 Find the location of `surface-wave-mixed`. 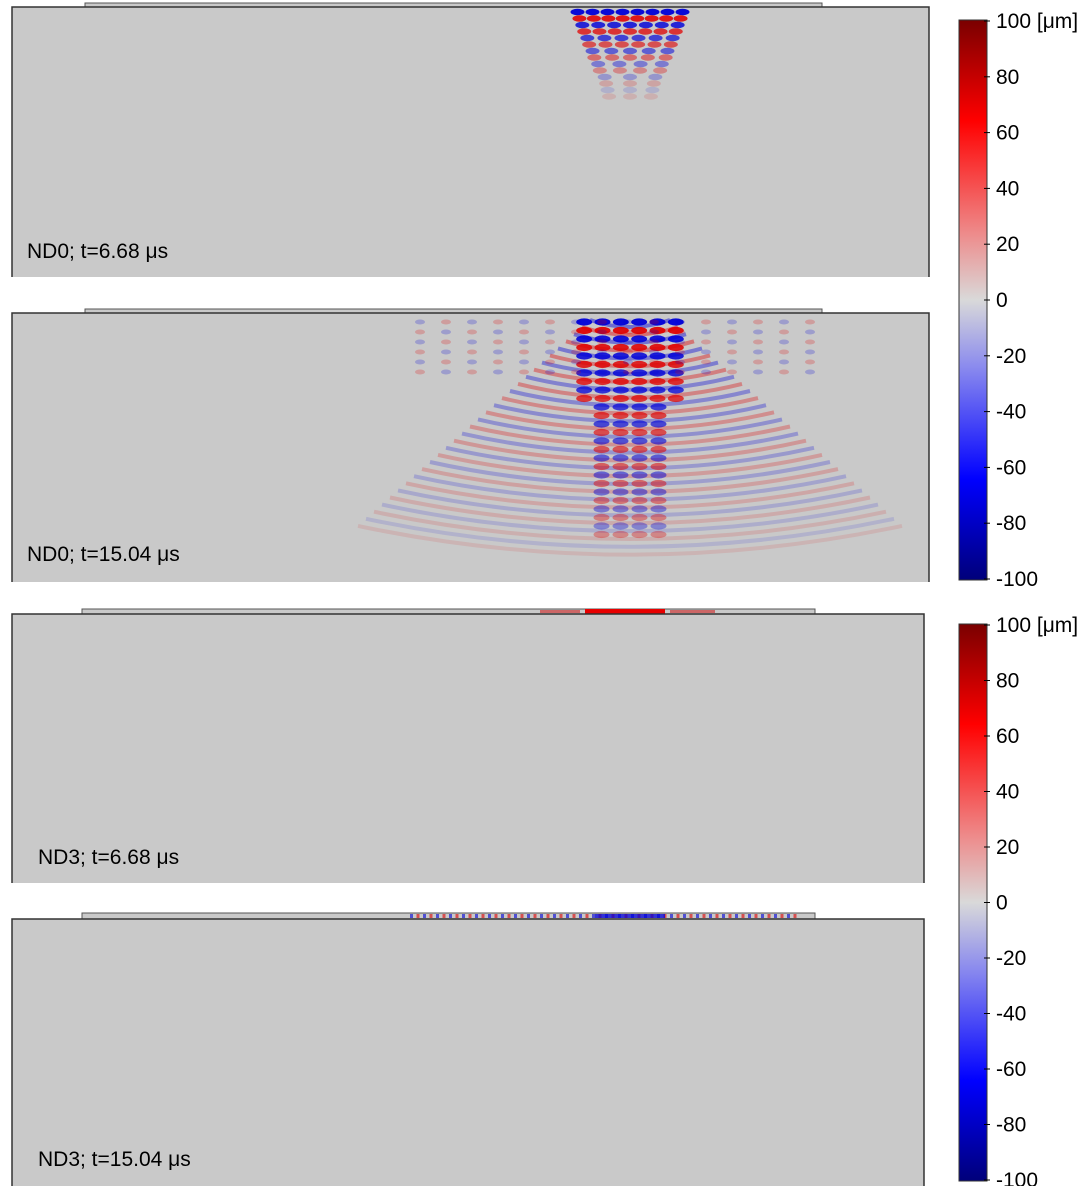

surface-wave-mixed is located at coordinates (603, 916).